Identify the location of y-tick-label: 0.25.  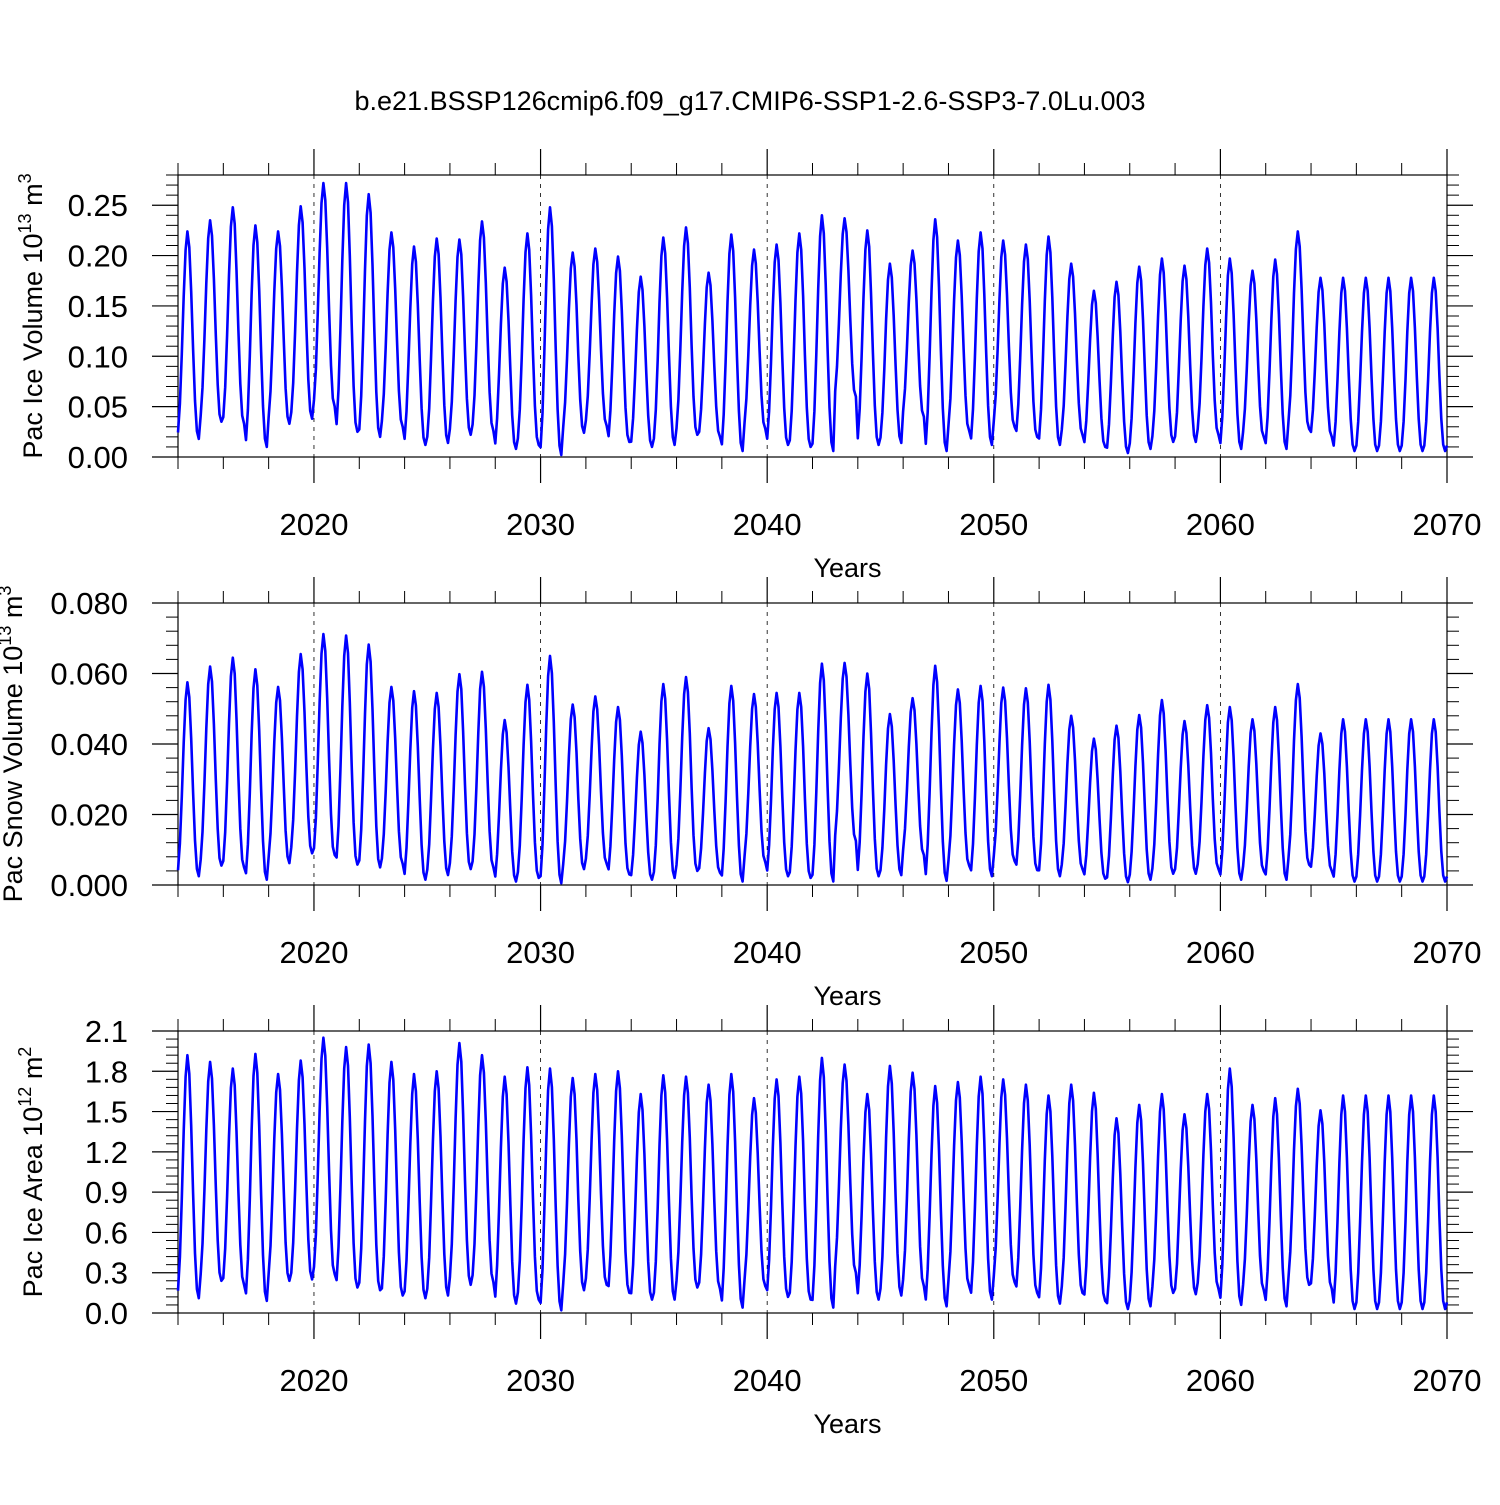
(98, 205).